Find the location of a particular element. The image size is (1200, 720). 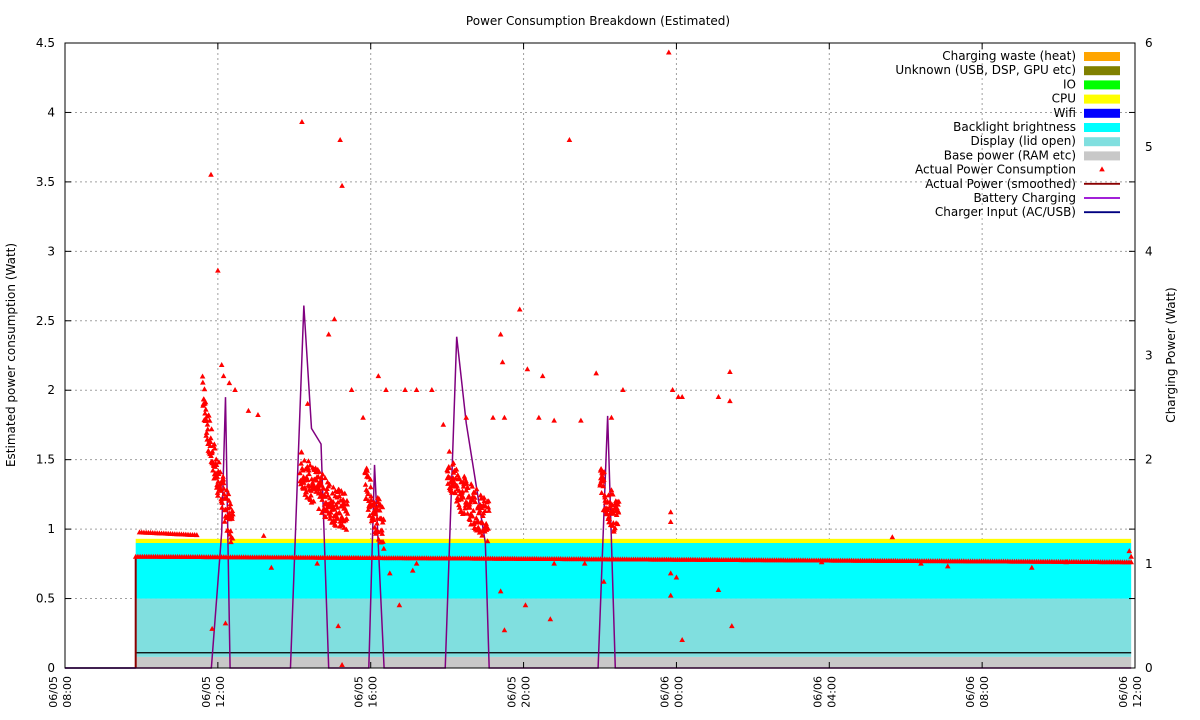

x-tick-label: 06/0604:00 is located at coordinates (824, 692).